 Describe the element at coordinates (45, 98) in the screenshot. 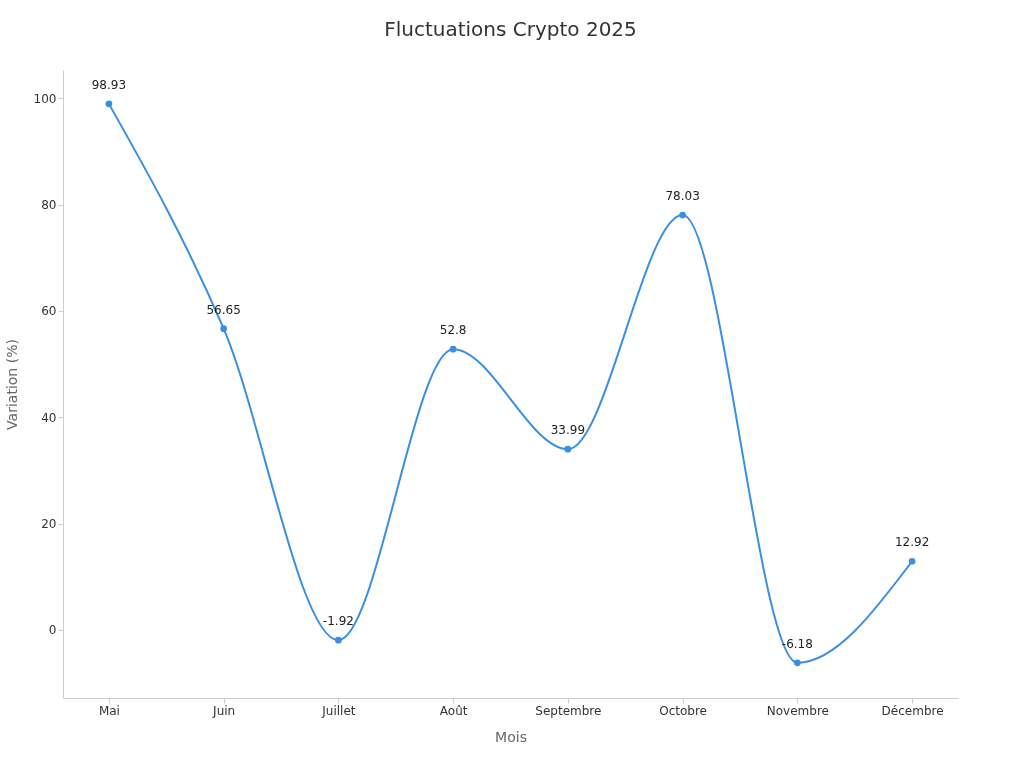

I see `y-tick-label: 100` at that location.